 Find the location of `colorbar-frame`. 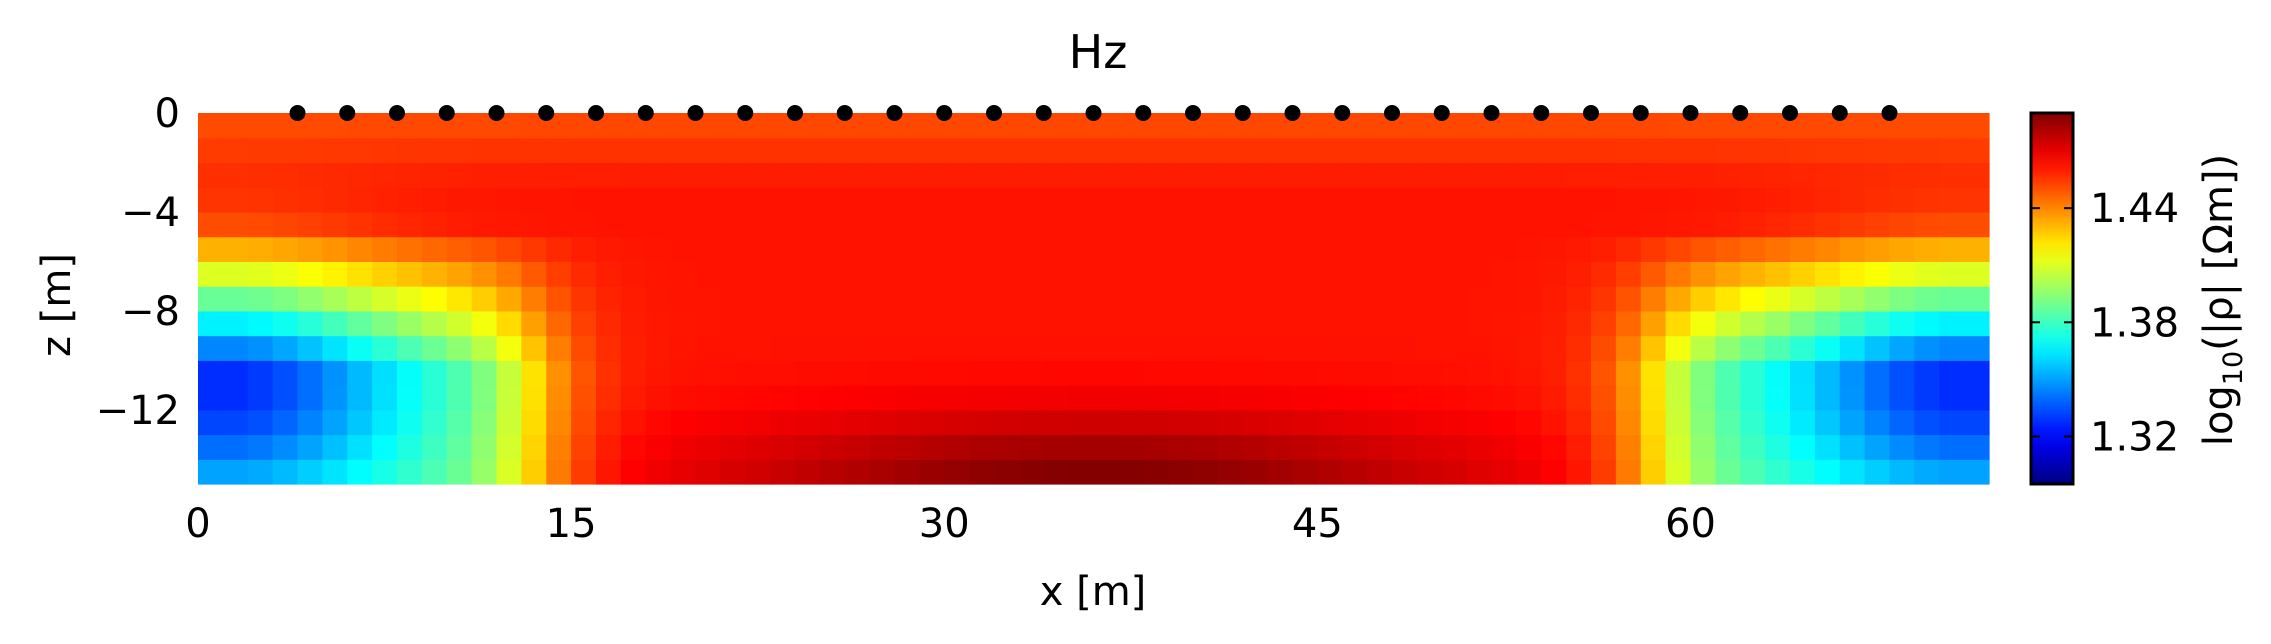

colorbar-frame is located at coordinates (2052, 298).